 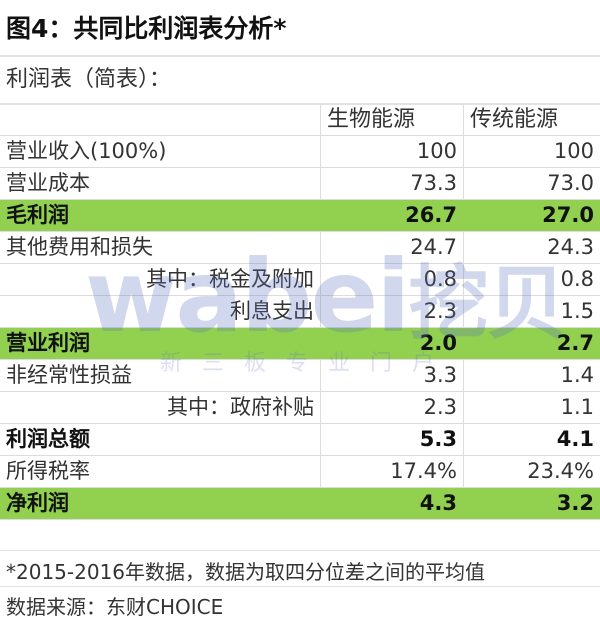 I want to click on table-header-row: 生物能源 传统能源, so click(x=300, y=120).